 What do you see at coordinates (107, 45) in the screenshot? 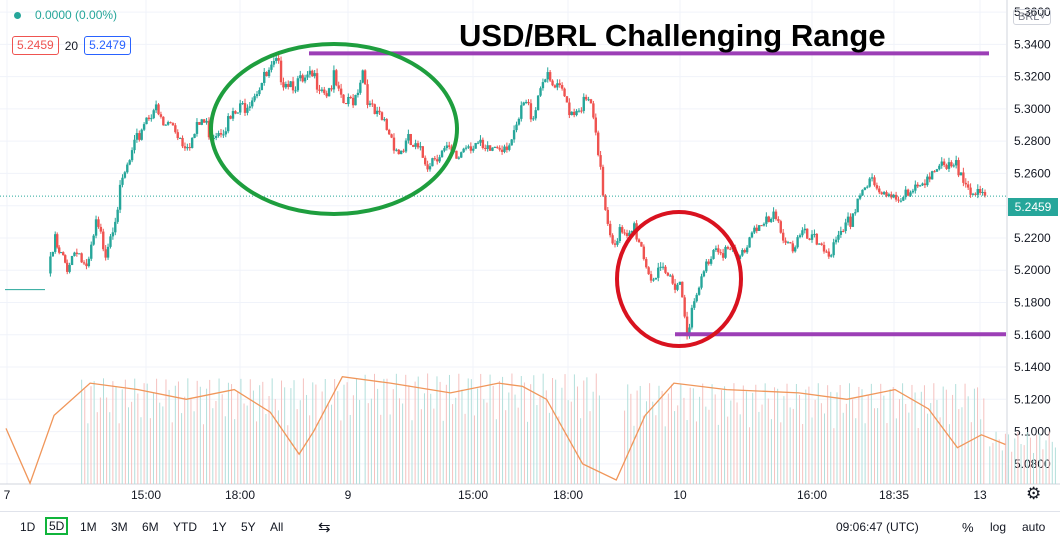
I see `ask-price: 5.2479` at bounding box center [107, 45].